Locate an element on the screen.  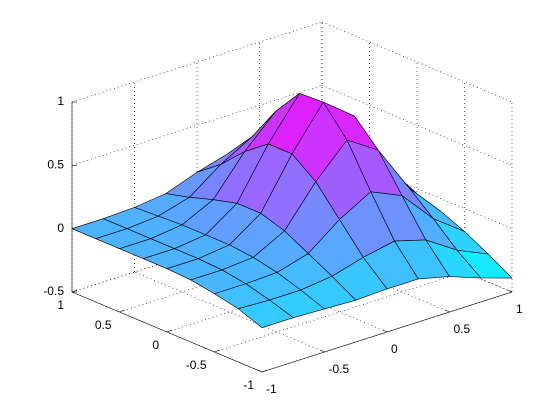
surface-face is located at coordinates (265, 313).